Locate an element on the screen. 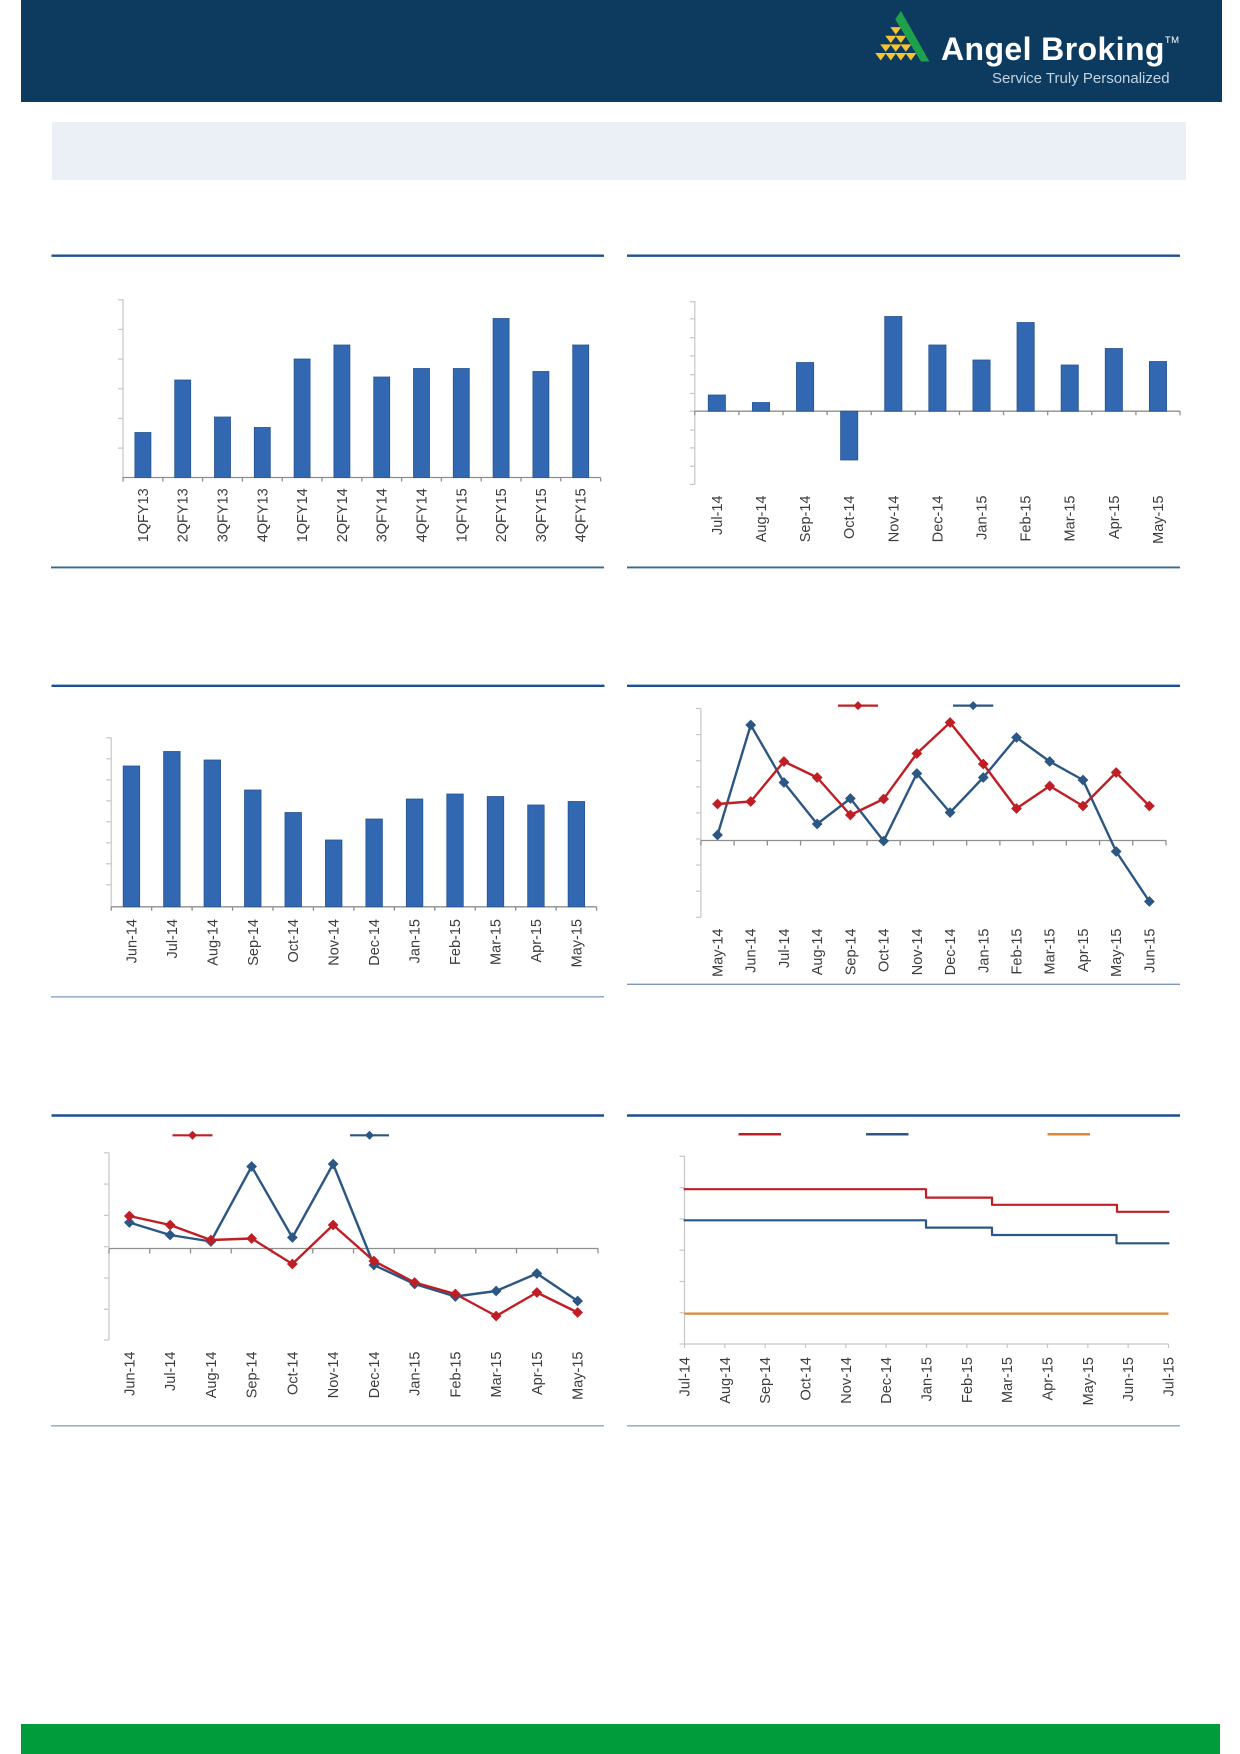  svg-text: 4QFY14 is located at coordinates (423, 515).